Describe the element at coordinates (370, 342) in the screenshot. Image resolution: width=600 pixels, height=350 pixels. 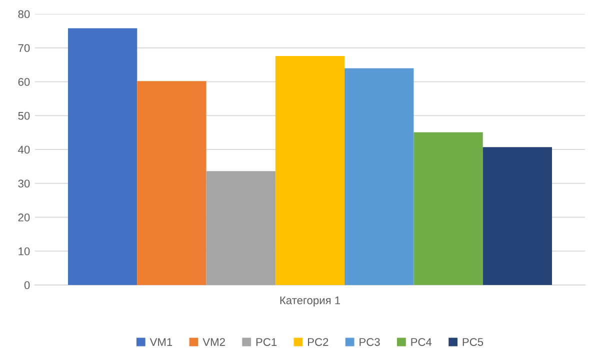
I see `legend-label: PC3` at that location.